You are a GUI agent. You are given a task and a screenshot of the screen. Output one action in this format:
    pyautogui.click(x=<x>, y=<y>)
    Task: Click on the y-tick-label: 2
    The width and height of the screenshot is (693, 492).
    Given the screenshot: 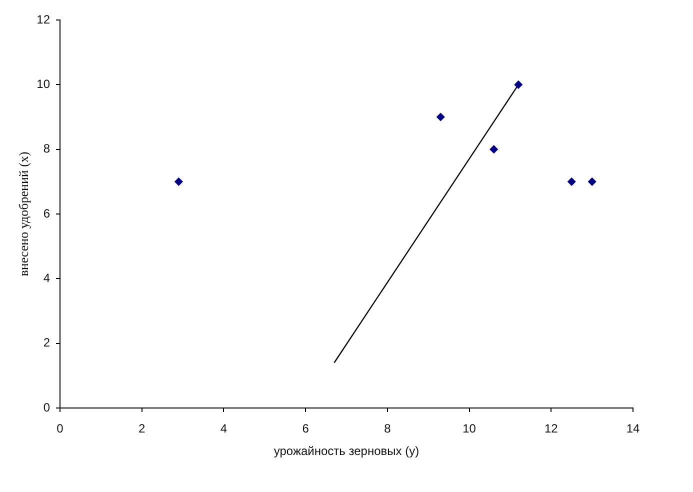 What is the action you would take?
    pyautogui.click(x=46, y=343)
    